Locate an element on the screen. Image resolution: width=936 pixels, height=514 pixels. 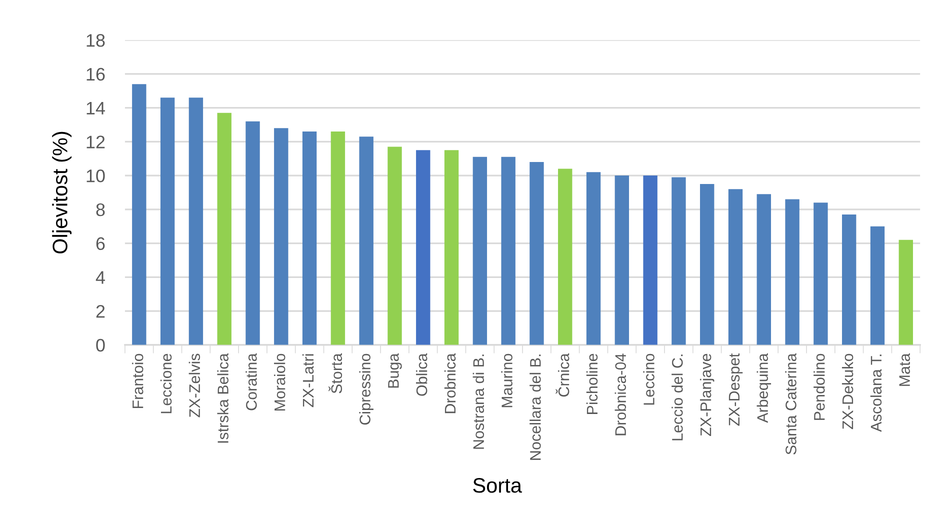
x-tick-label: Nostrana di B. is located at coordinates (478, 401).